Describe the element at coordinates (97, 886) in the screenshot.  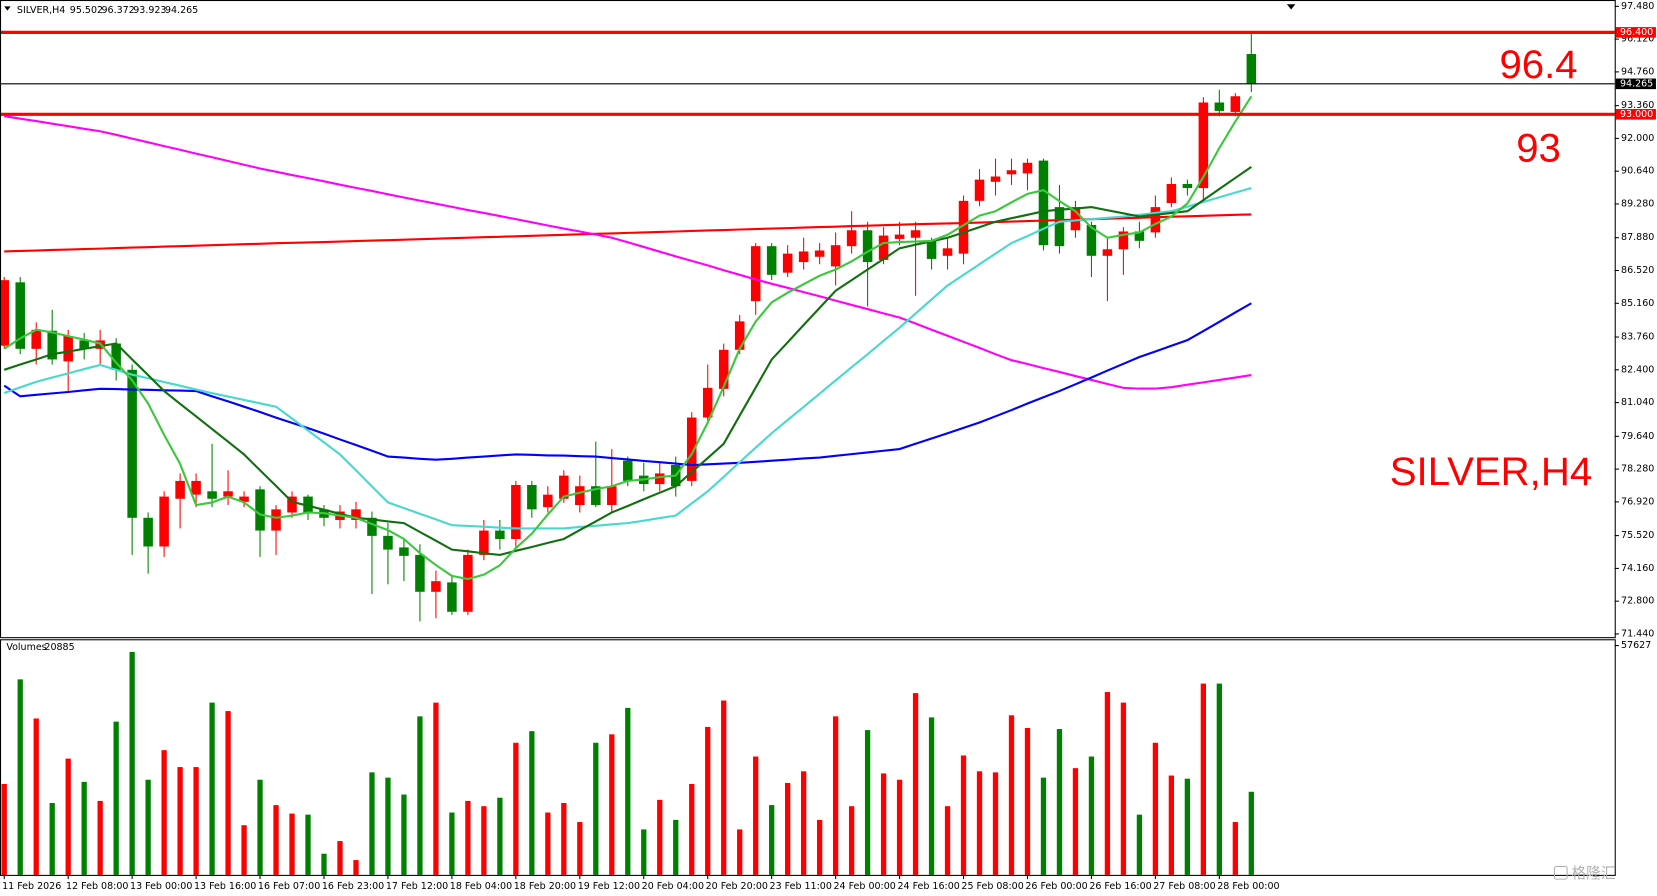
I see `x-tick-label: 12 Feb 08:00` at that location.